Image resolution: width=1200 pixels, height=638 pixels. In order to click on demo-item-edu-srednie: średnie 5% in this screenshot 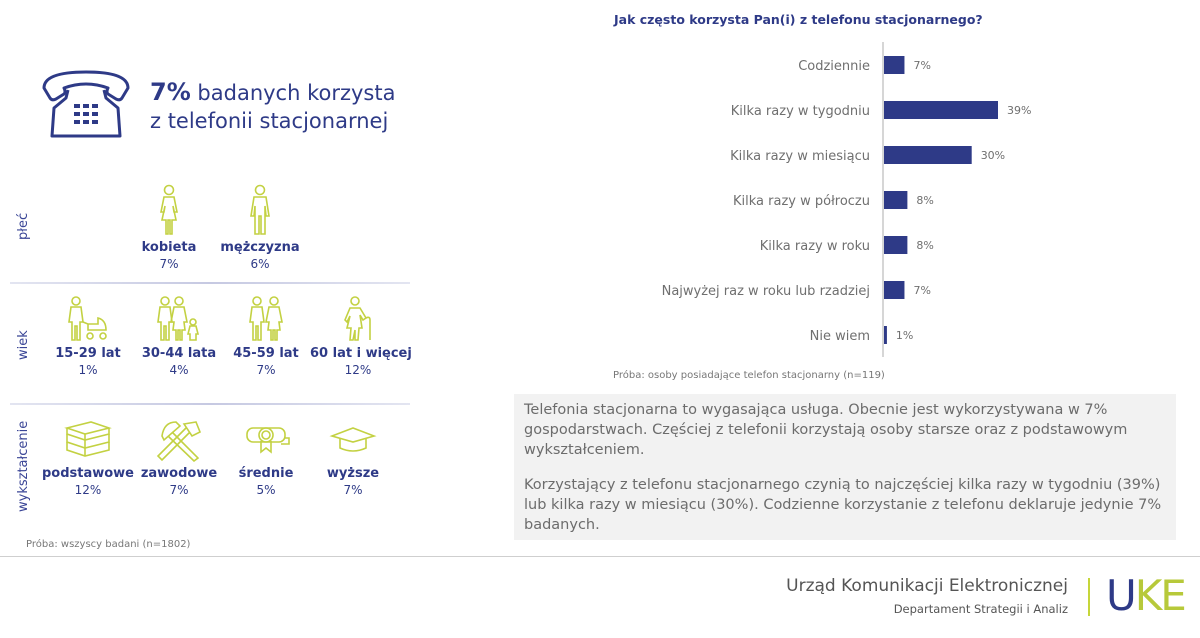, I will do `click(266, 457)`.